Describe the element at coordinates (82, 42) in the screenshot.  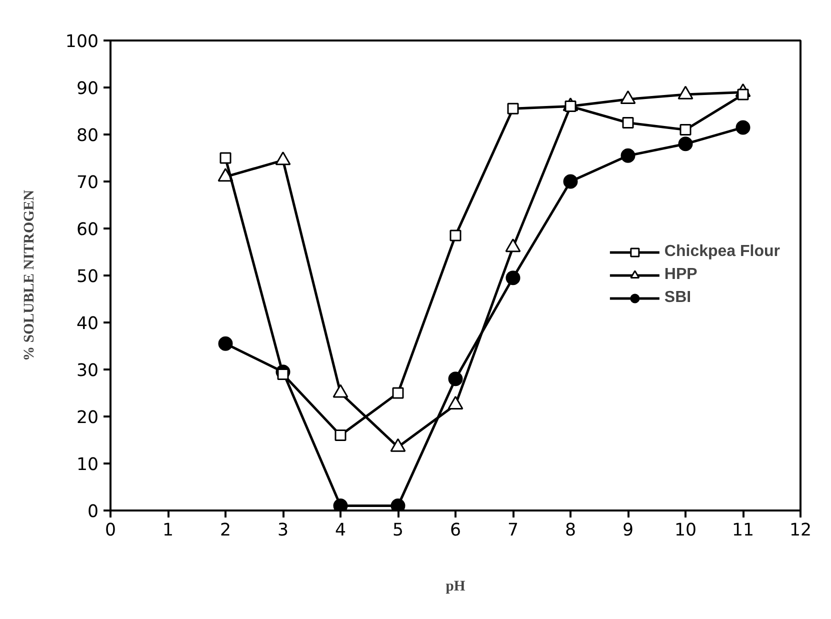
I see `y-tick-label: 100` at that location.